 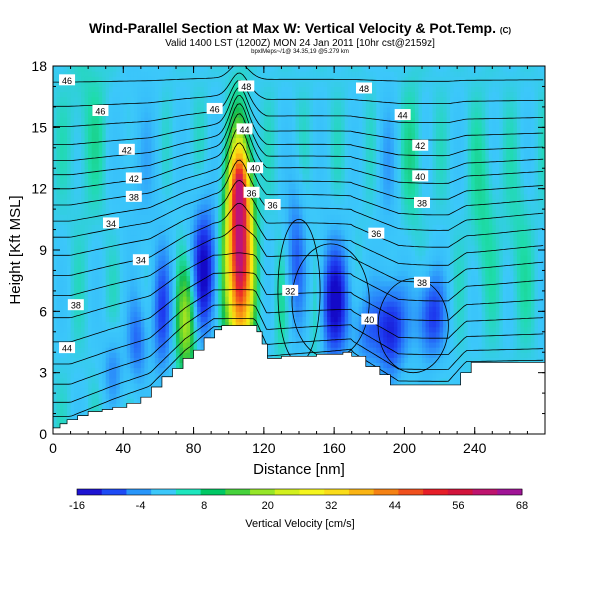 What do you see at coordinates (413, 326) in the screenshot?
I see `isentrope-loop` at bounding box center [413, 326].